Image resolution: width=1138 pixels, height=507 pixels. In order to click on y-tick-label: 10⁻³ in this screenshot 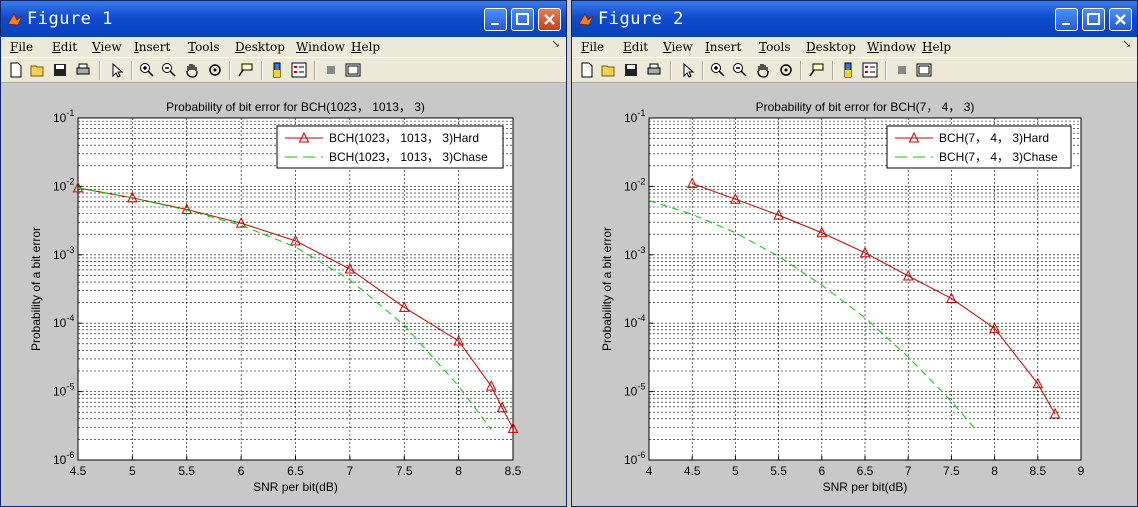, I will do `click(634, 253)`.